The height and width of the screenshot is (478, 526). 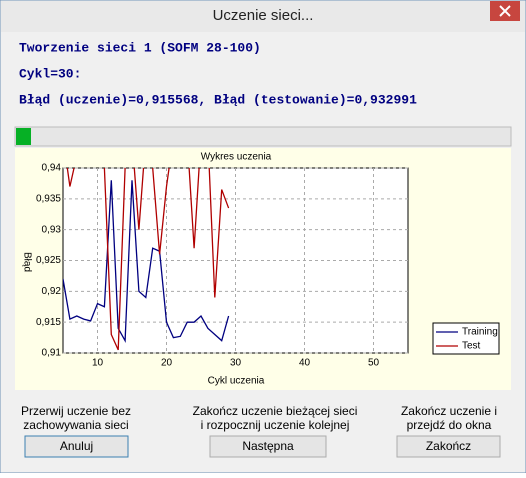 What do you see at coordinates (167, 363) in the screenshot?
I see `x-tick-label: 20` at bounding box center [167, 363].